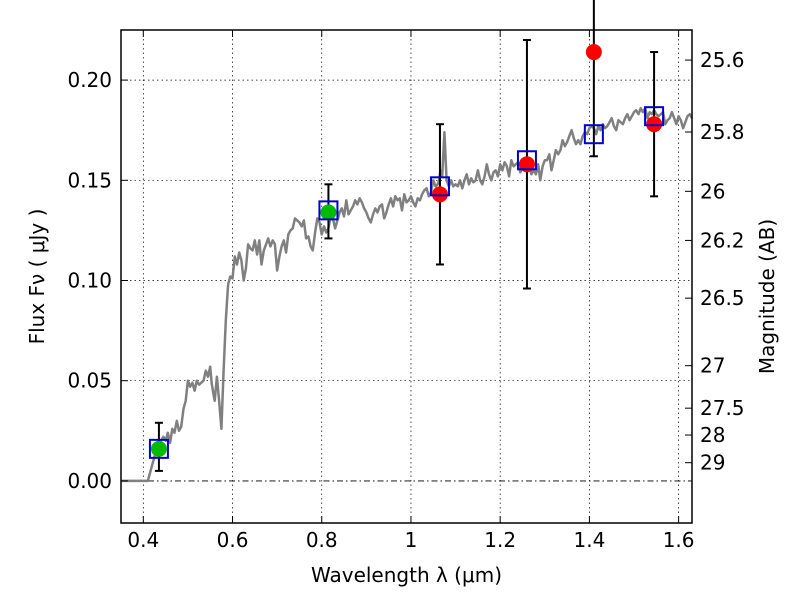 This screenshot has height=600, width=800. I want to click on magnitude-tick-label: 26.2, so click(722, 240).